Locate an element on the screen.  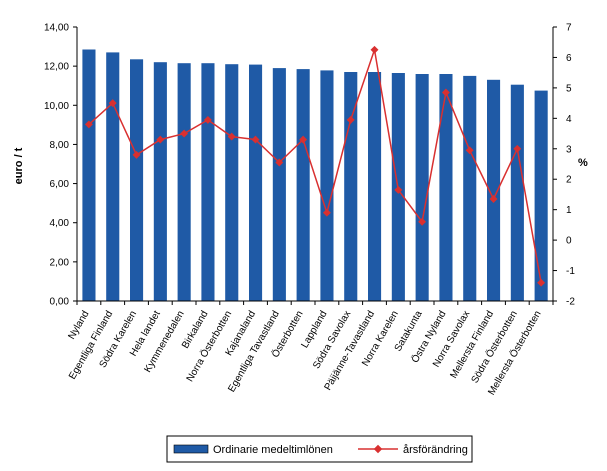
legend-box is located at coordinates (319, 449).